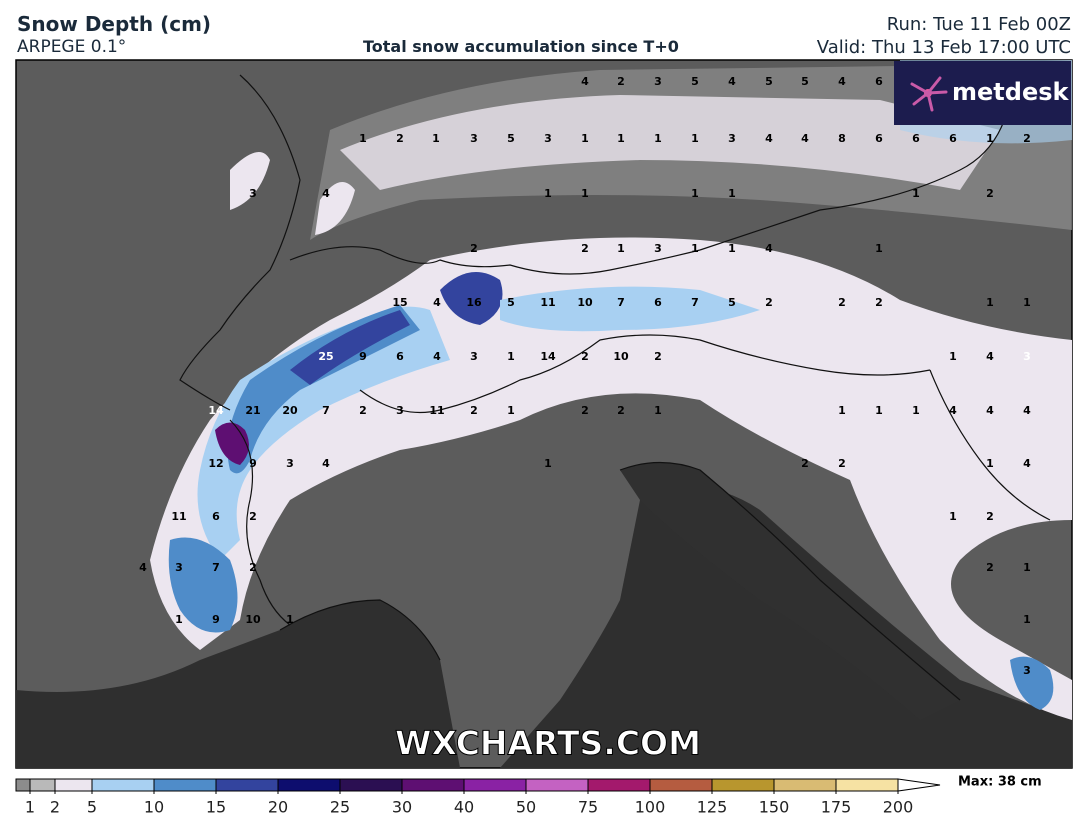 This screenshot has width=1088, height=835. What do you see at coordinates (464, 807) in the screenshot?
I see `legend-tick-label: 40` at bounding box center [464, 807].